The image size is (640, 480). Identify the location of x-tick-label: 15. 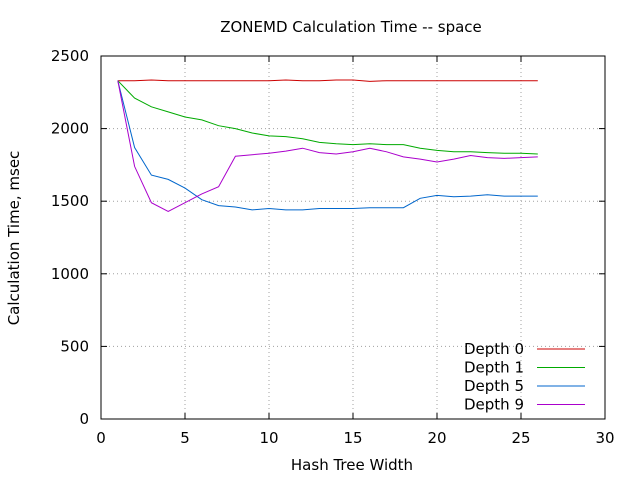
(352, 438).